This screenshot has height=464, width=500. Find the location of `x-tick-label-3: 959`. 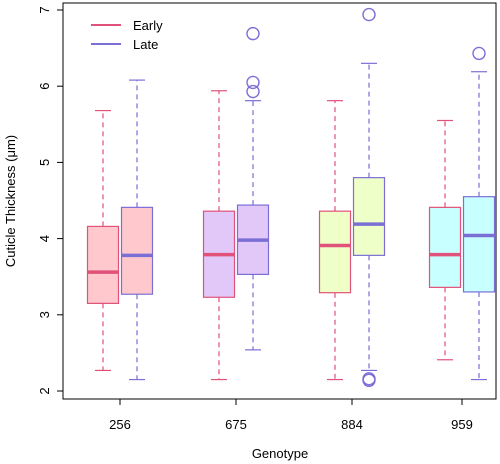

x-tick-label-3: 959 is located at coordinates (462, 424).